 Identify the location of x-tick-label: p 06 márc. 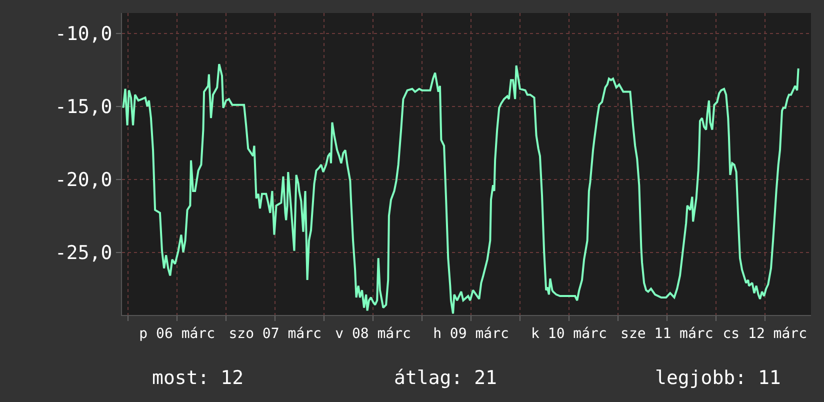
(177, 334).